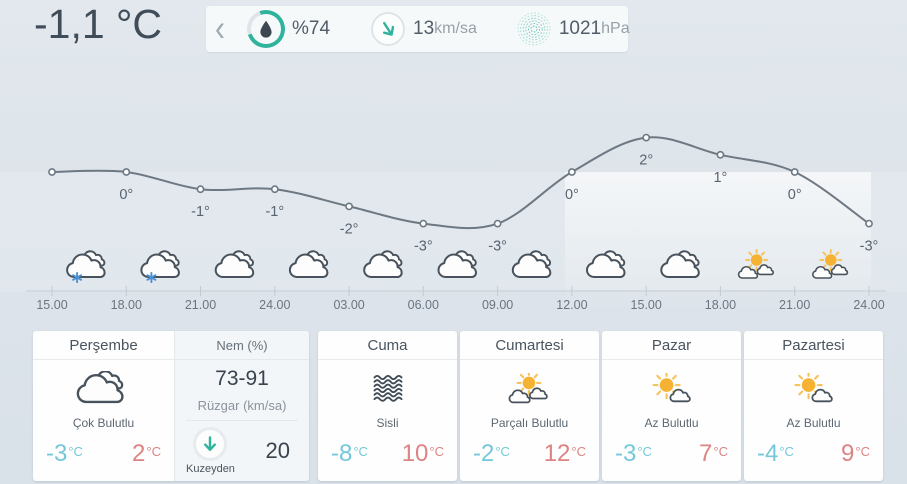 The height and width of the screenshot is (484, 907). Describe the element at coordinates (615, 28) in the screenshot. I see `pressure-unit: hPa` at that location.